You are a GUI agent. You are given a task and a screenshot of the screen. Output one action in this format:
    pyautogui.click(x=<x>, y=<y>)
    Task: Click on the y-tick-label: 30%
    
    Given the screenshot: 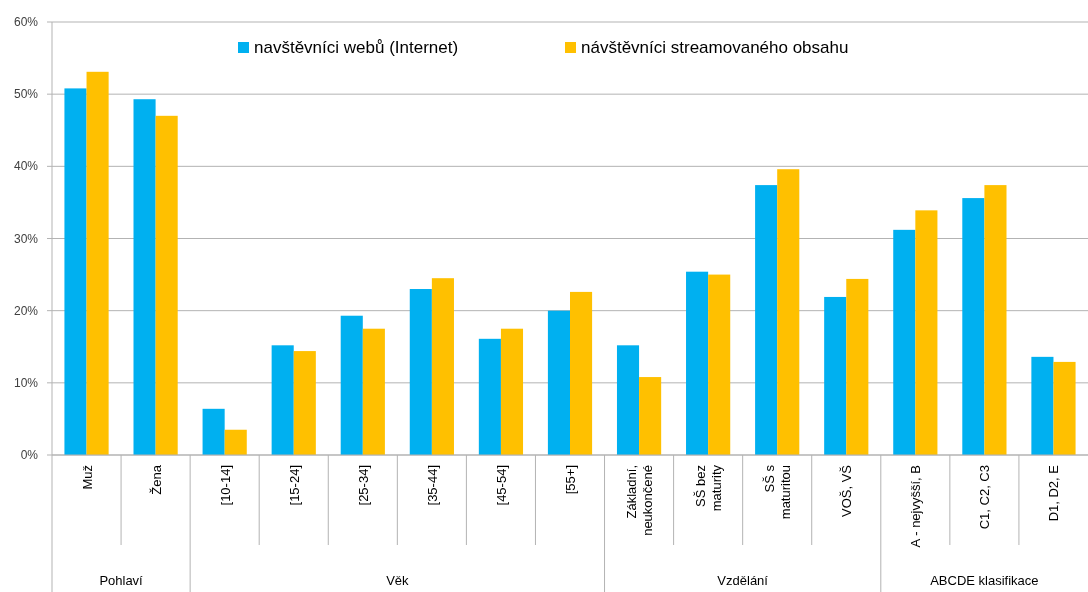 What is the action you would take?
    pyautogui.click(x=26, y=238)
    